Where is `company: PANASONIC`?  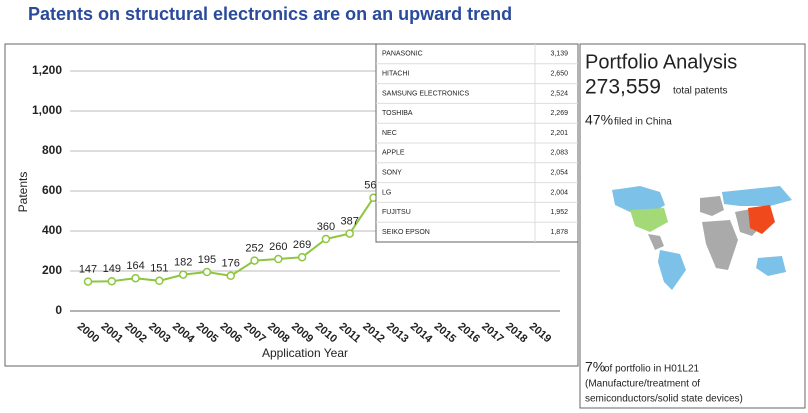
company: PANASONIC is located at coordinates (402, 54).